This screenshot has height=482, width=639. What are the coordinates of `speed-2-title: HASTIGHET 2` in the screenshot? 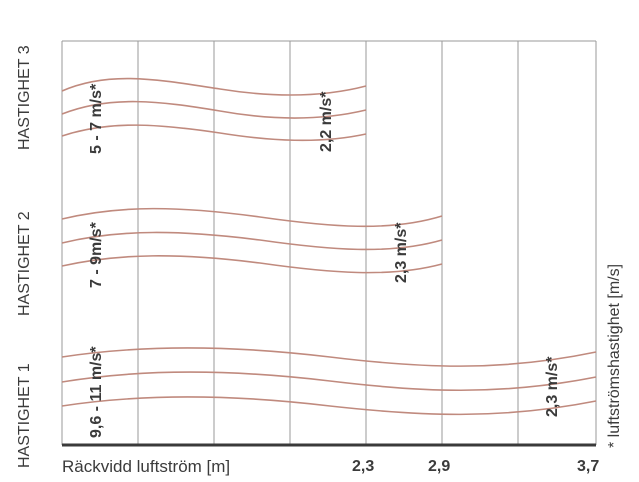 It's located at (24, 263).